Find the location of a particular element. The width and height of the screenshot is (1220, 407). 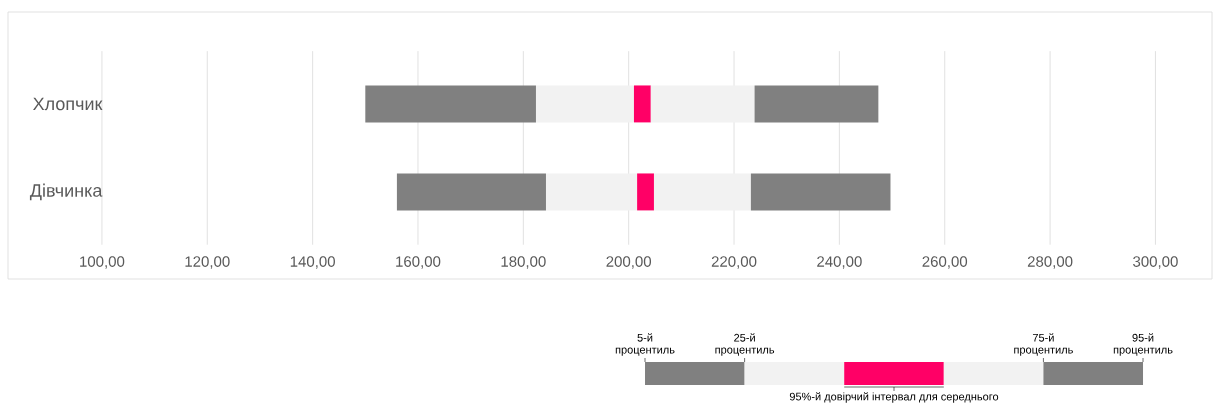

x-tick-label: 240,00 is located at coordinates (839, 262).